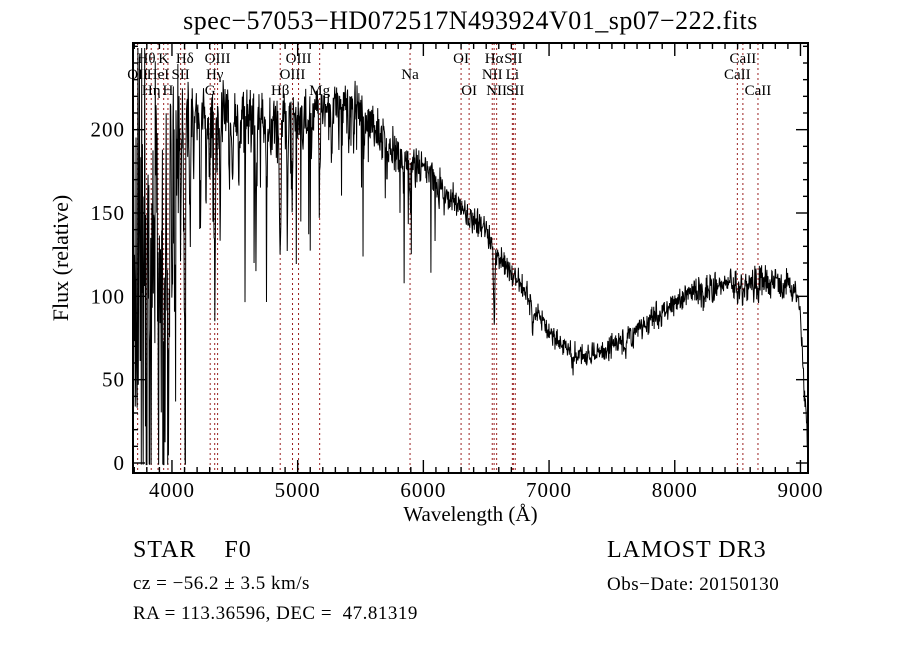 Image resolution: width=900 pixels, height=649 pixels. Describe the element at coordinates (423, 490) in the screenshot. I see `x-tick-label: 6000` at that location.